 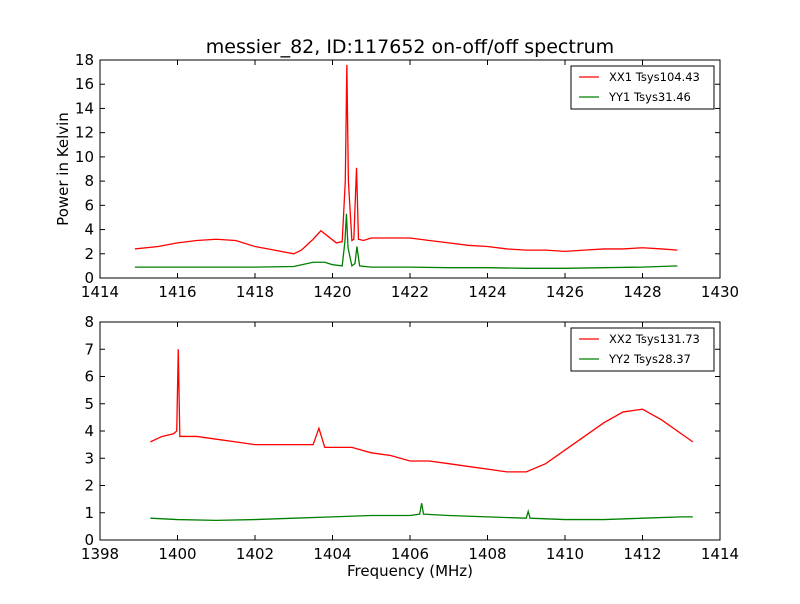 What do you see at coordinates (487, 292) in the screenshot?
I see `x-tick-label: 1424` at bounding box center [487, 292].